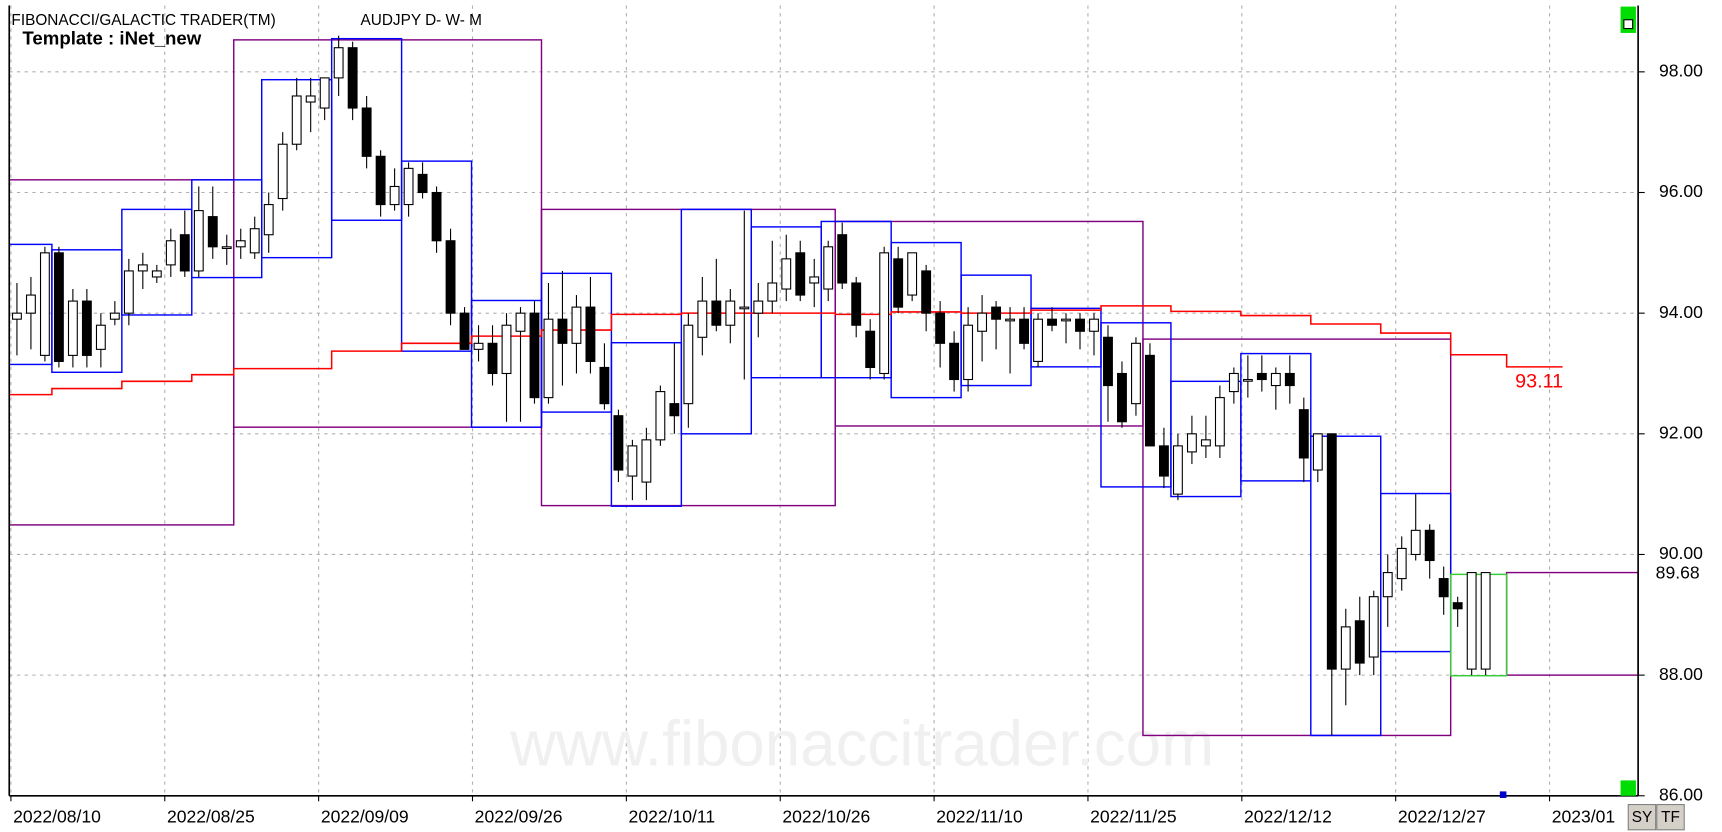  What do you see at coordinates (1681, 553) in the screenshot?
I see `y-tick-label: 90.00` at bounding box center [1681, 553].